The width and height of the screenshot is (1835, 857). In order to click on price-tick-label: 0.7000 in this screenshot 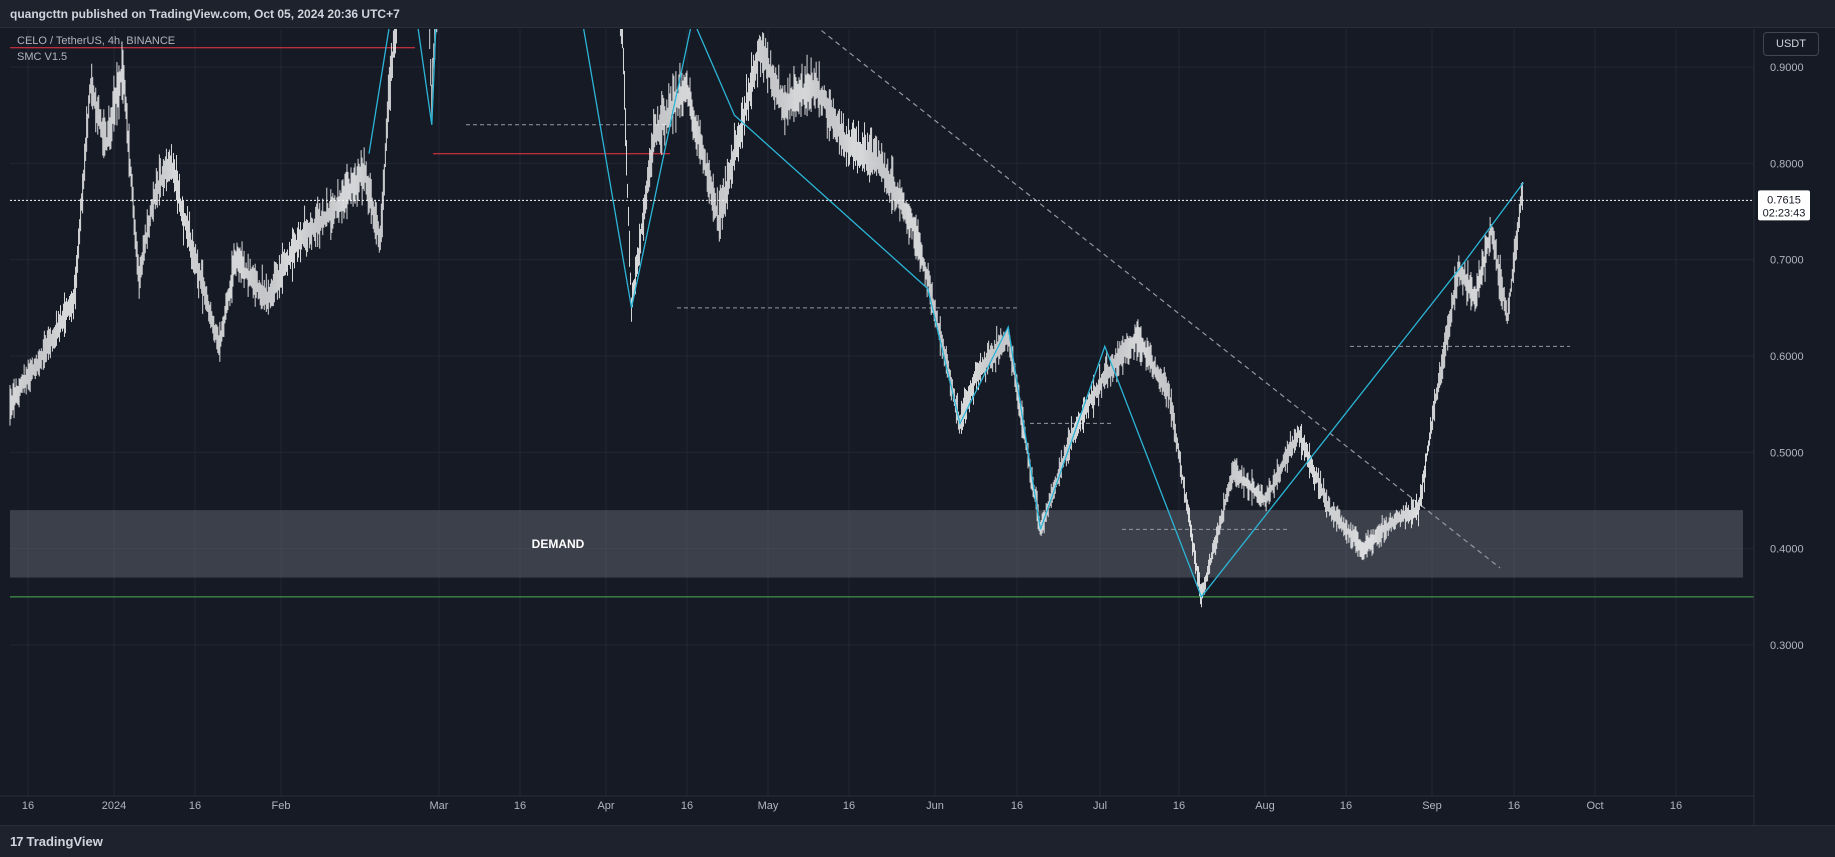, I will do `click(1787, 261)`.